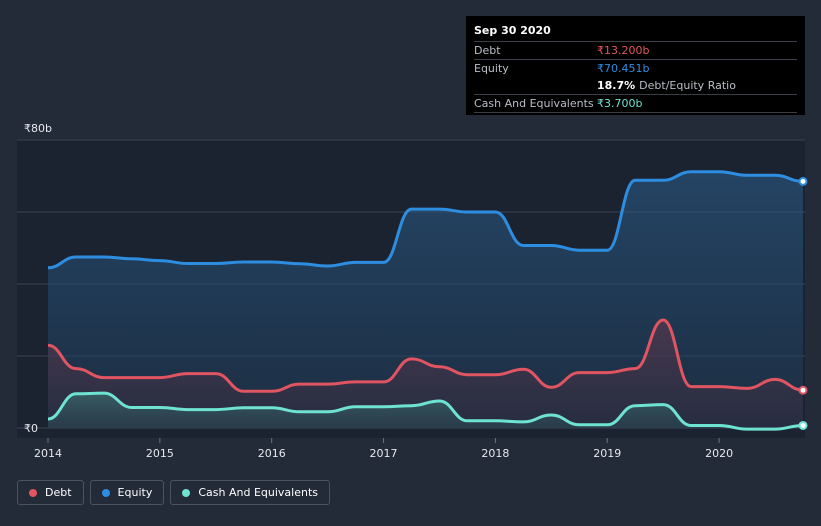  I want to click on area-cash, so click(425, 411).